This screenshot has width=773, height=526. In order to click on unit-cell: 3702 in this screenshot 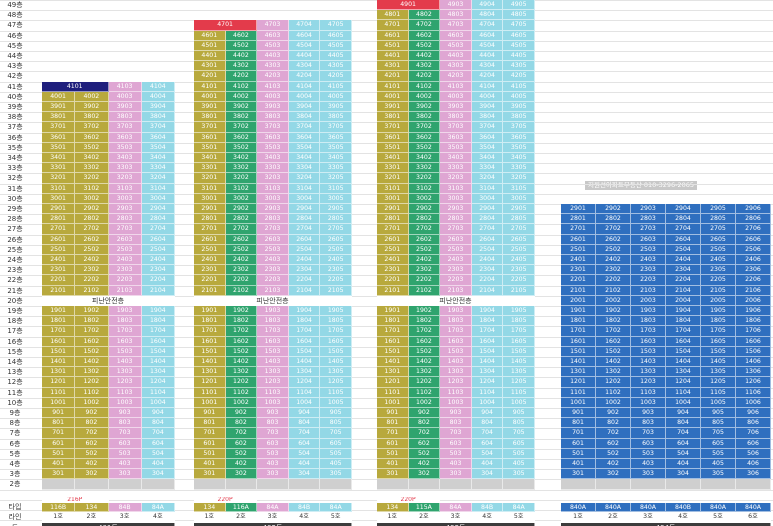, I will do `click(241, 127)`.